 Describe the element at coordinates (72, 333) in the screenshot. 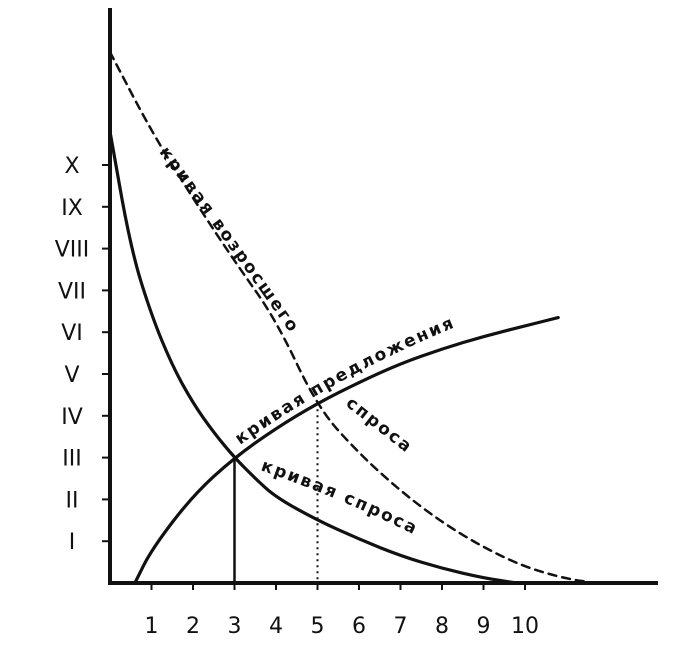

I see `y-tick-label: VI` at that location.